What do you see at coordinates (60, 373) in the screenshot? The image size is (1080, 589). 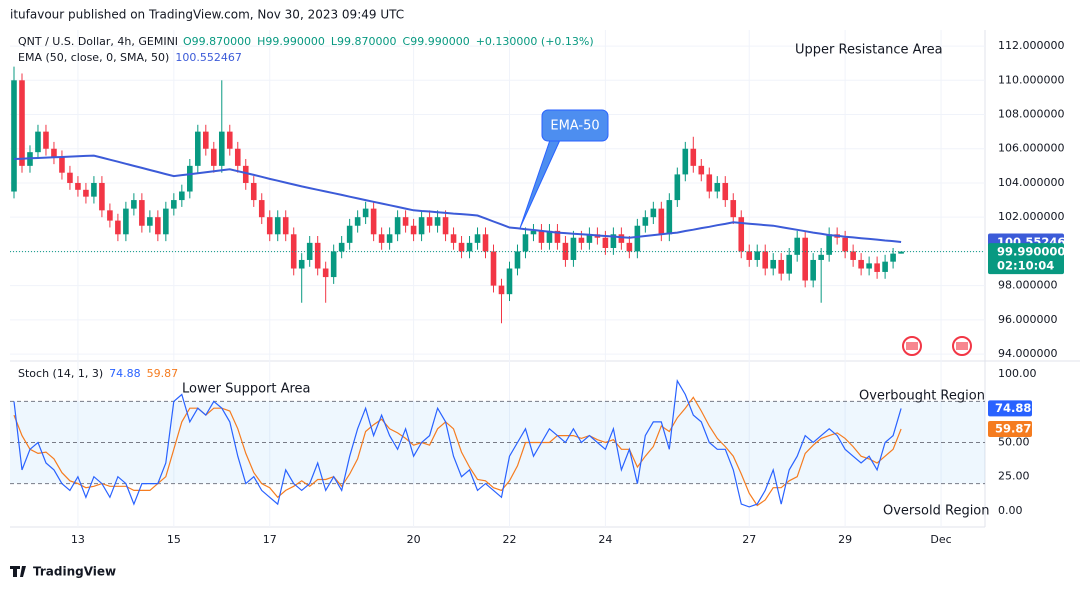 I see `legend-item: Stoch (14, 1, 3)` at bounding box center [60, 373].